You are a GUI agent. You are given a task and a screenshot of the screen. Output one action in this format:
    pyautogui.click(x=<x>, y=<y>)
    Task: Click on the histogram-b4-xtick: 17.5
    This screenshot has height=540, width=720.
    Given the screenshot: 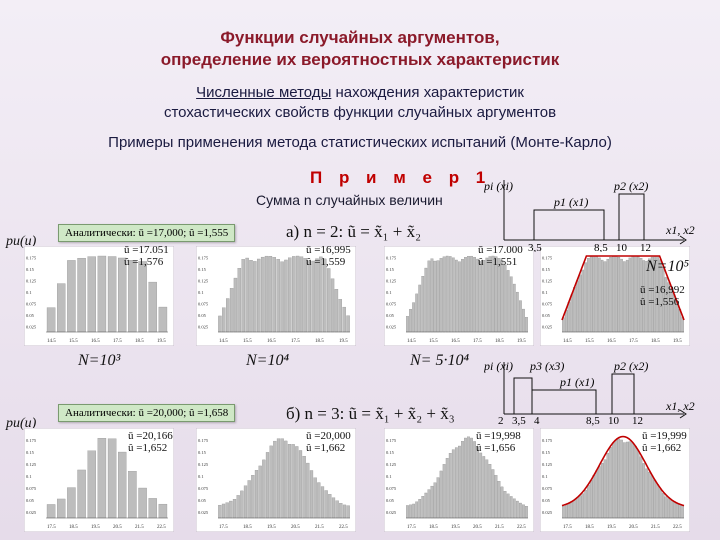 What is the action you would take?
    pyautogui.click(x=567, y=527)
    